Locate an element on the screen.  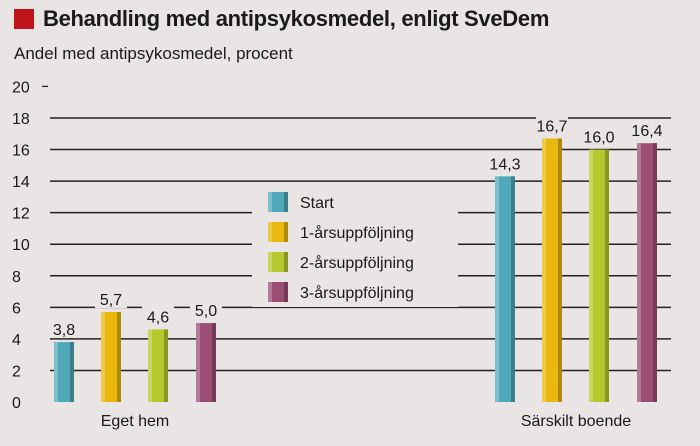
data-label: 5,7 is located at coordinates (111, 300).